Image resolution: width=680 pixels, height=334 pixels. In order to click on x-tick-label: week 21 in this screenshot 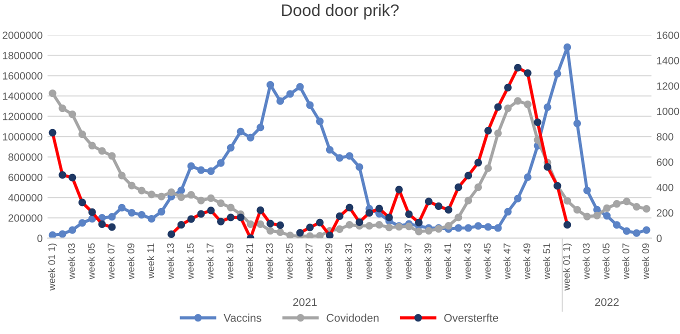, I will do `click(250, 261)`.